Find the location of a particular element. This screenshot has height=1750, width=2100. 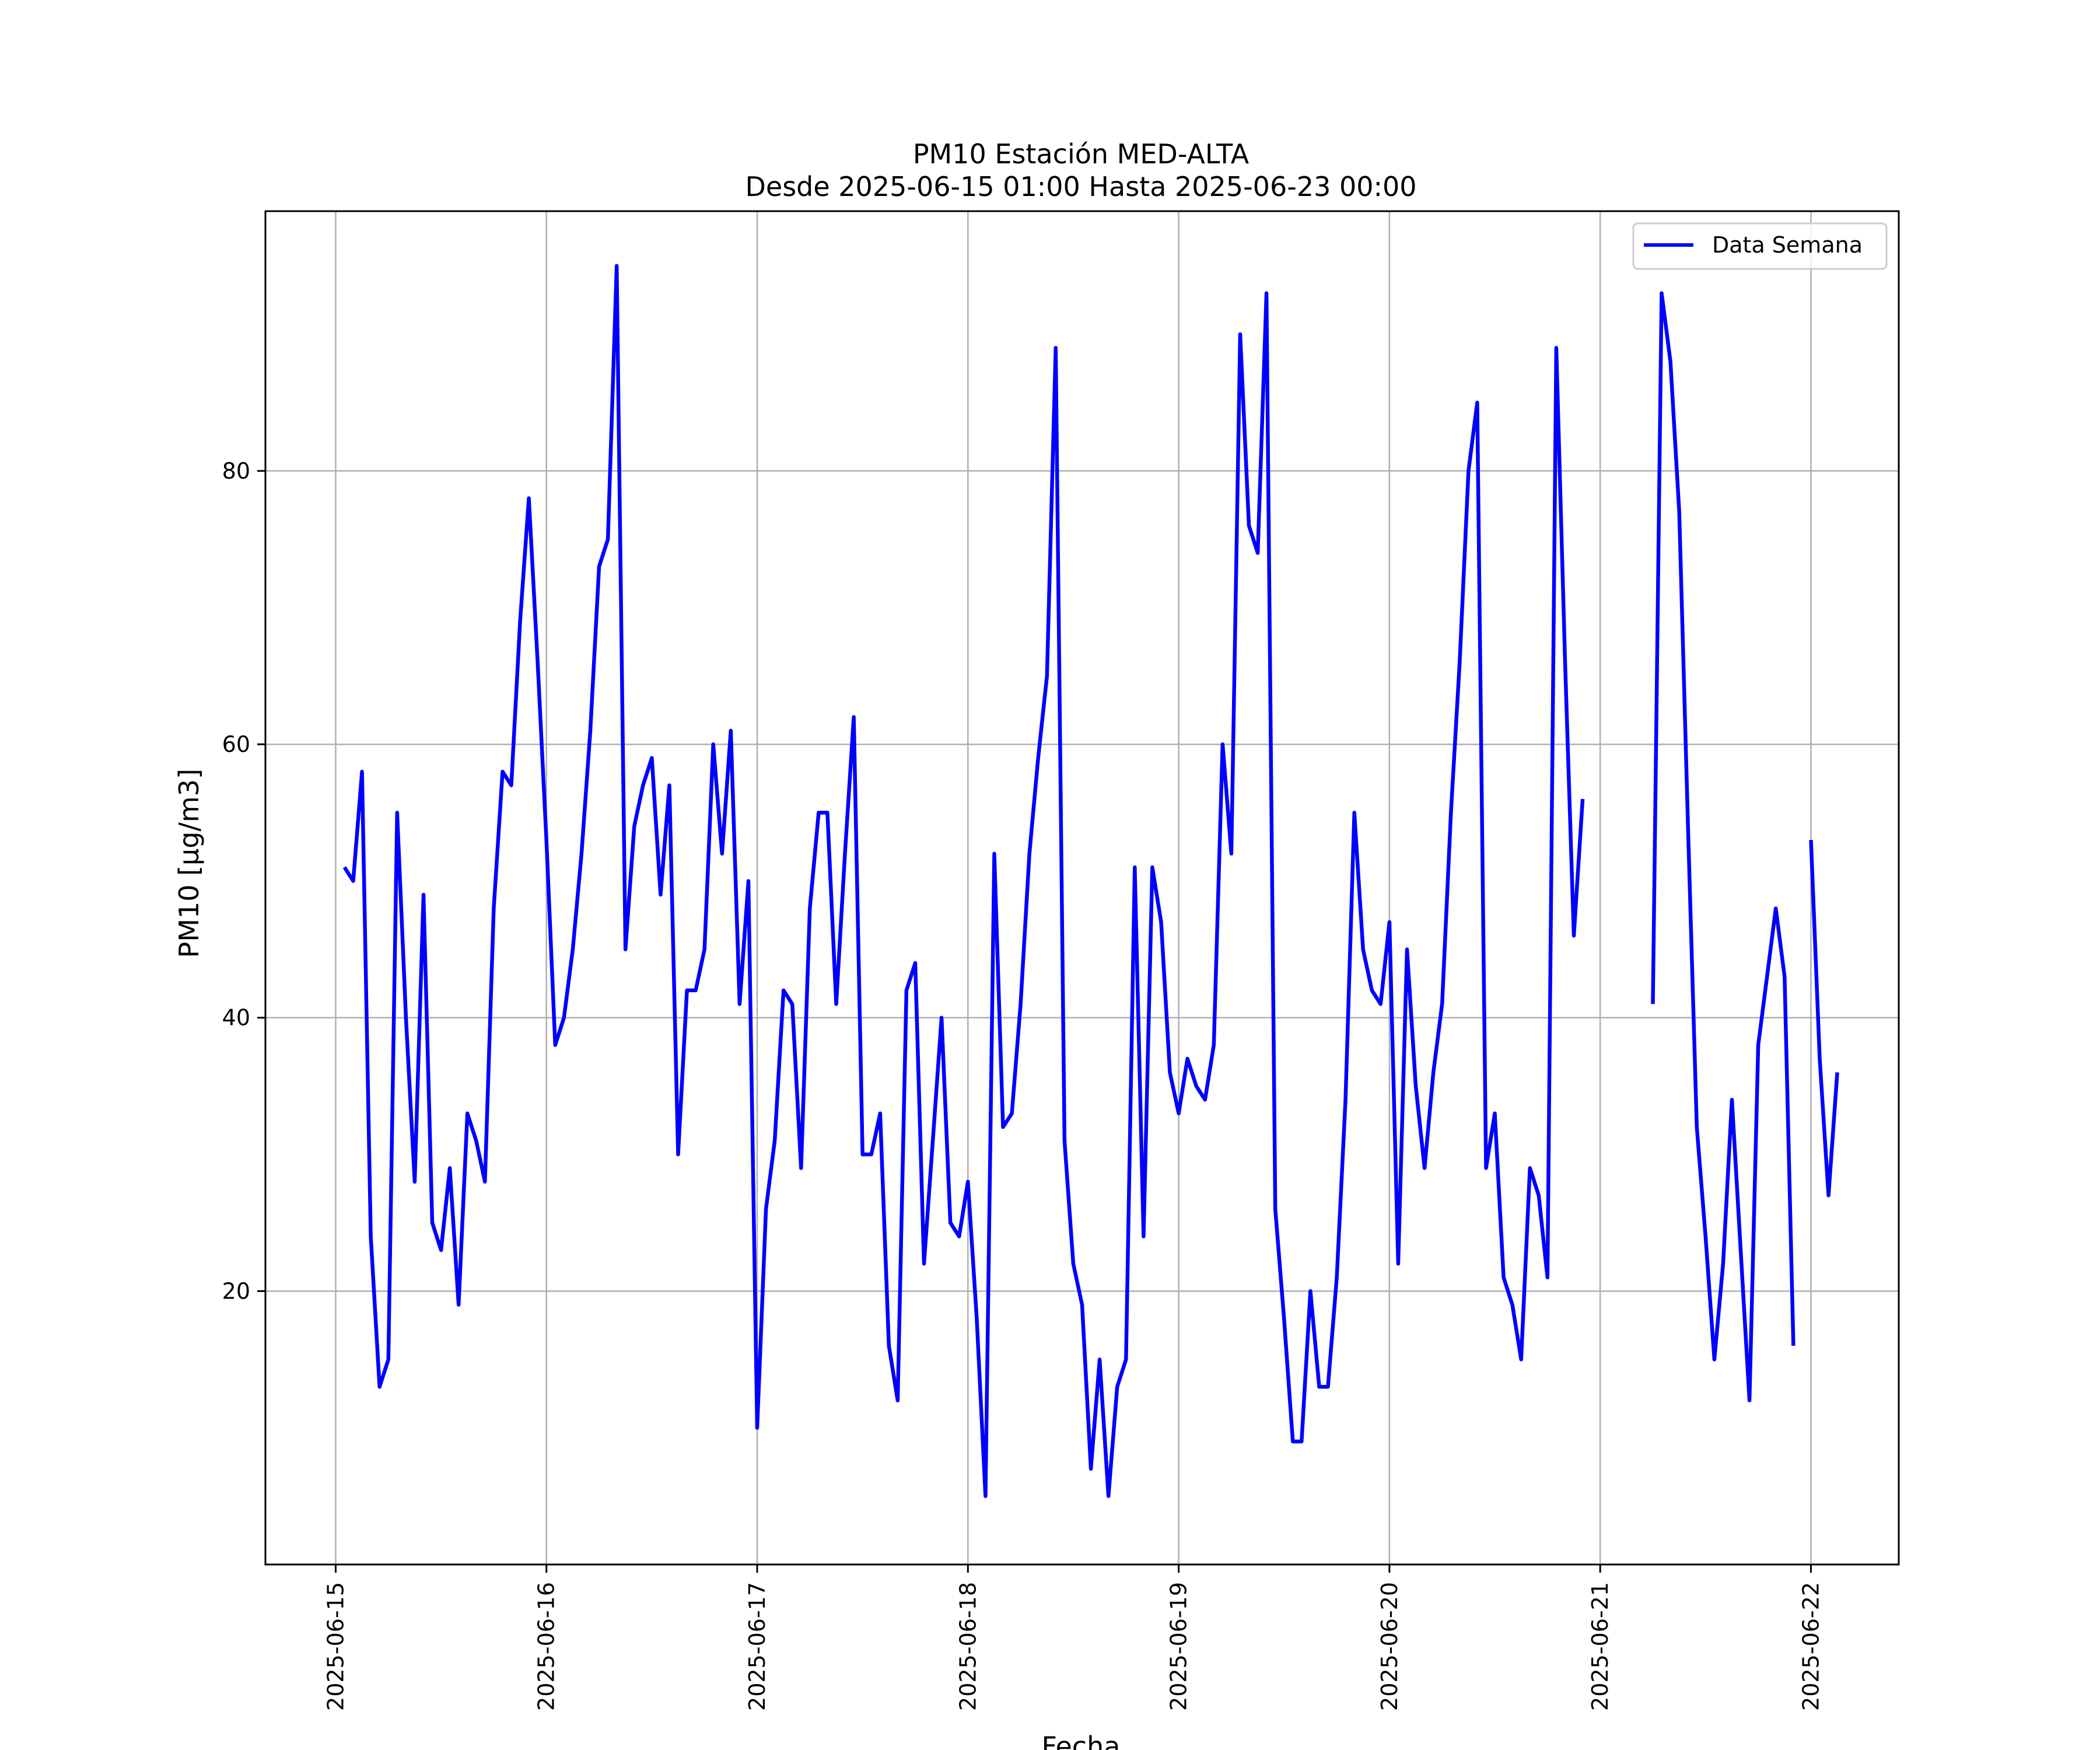

y-tick-label: 80 is located at coordinates (236, 471).